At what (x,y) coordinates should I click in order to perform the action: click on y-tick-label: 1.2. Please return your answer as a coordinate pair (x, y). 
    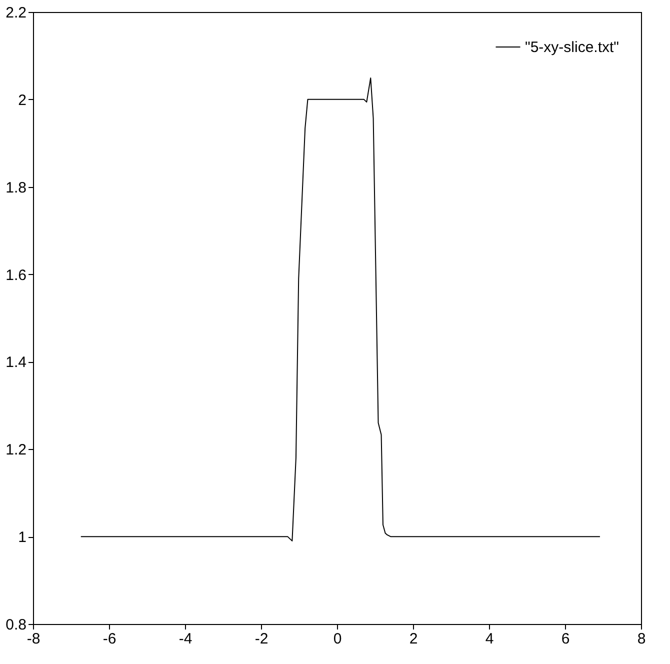
    Looking at the image, I should click on (16, 450).